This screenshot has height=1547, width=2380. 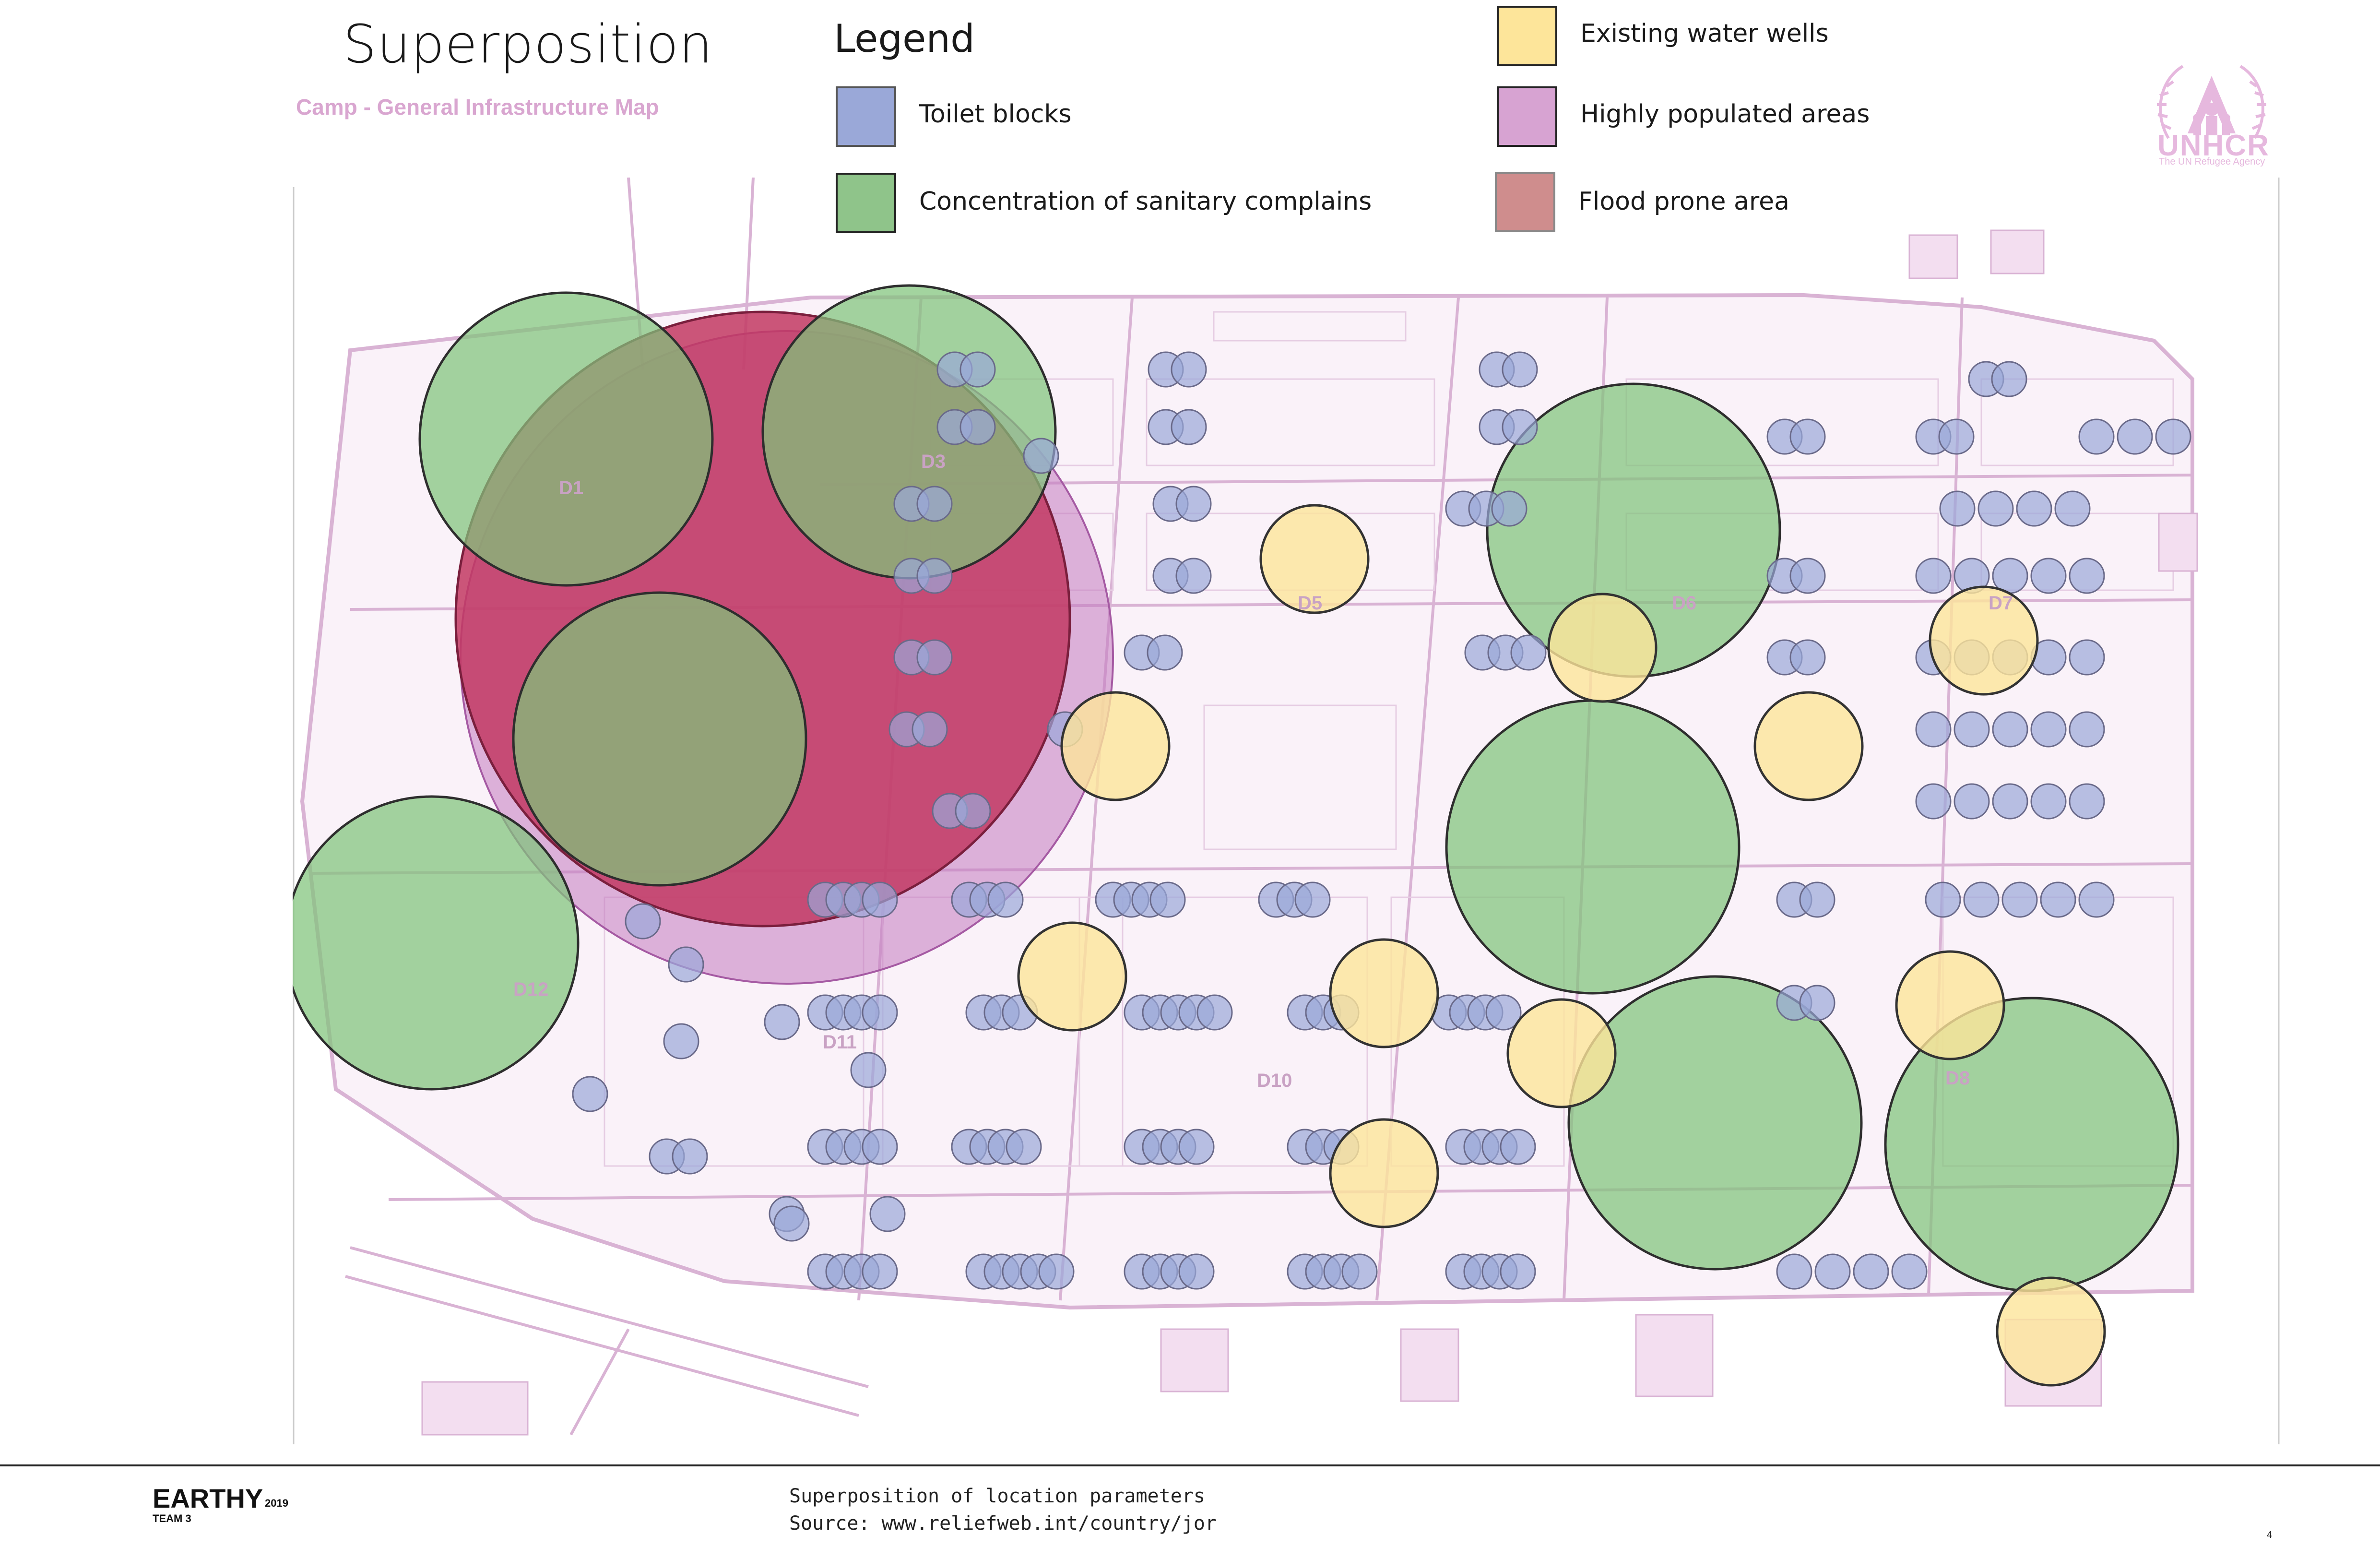 I want to click on district-label-d10: D10, so click(x=1274, y=1081).